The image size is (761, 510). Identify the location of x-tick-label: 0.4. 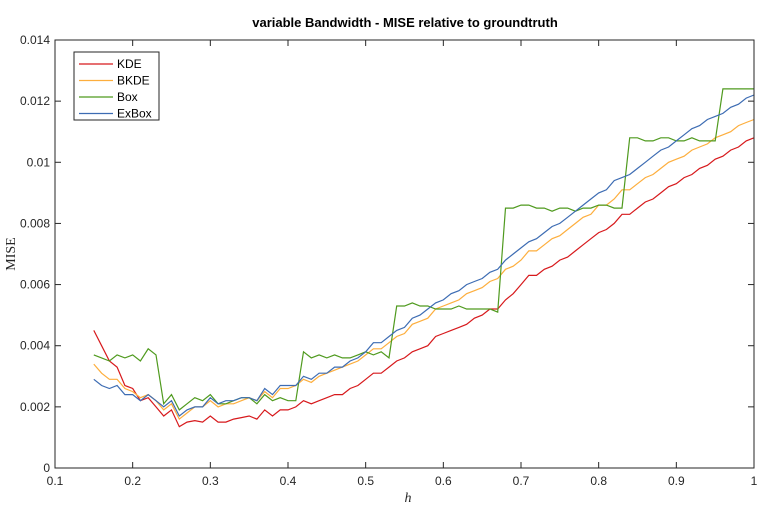
(288, 481).